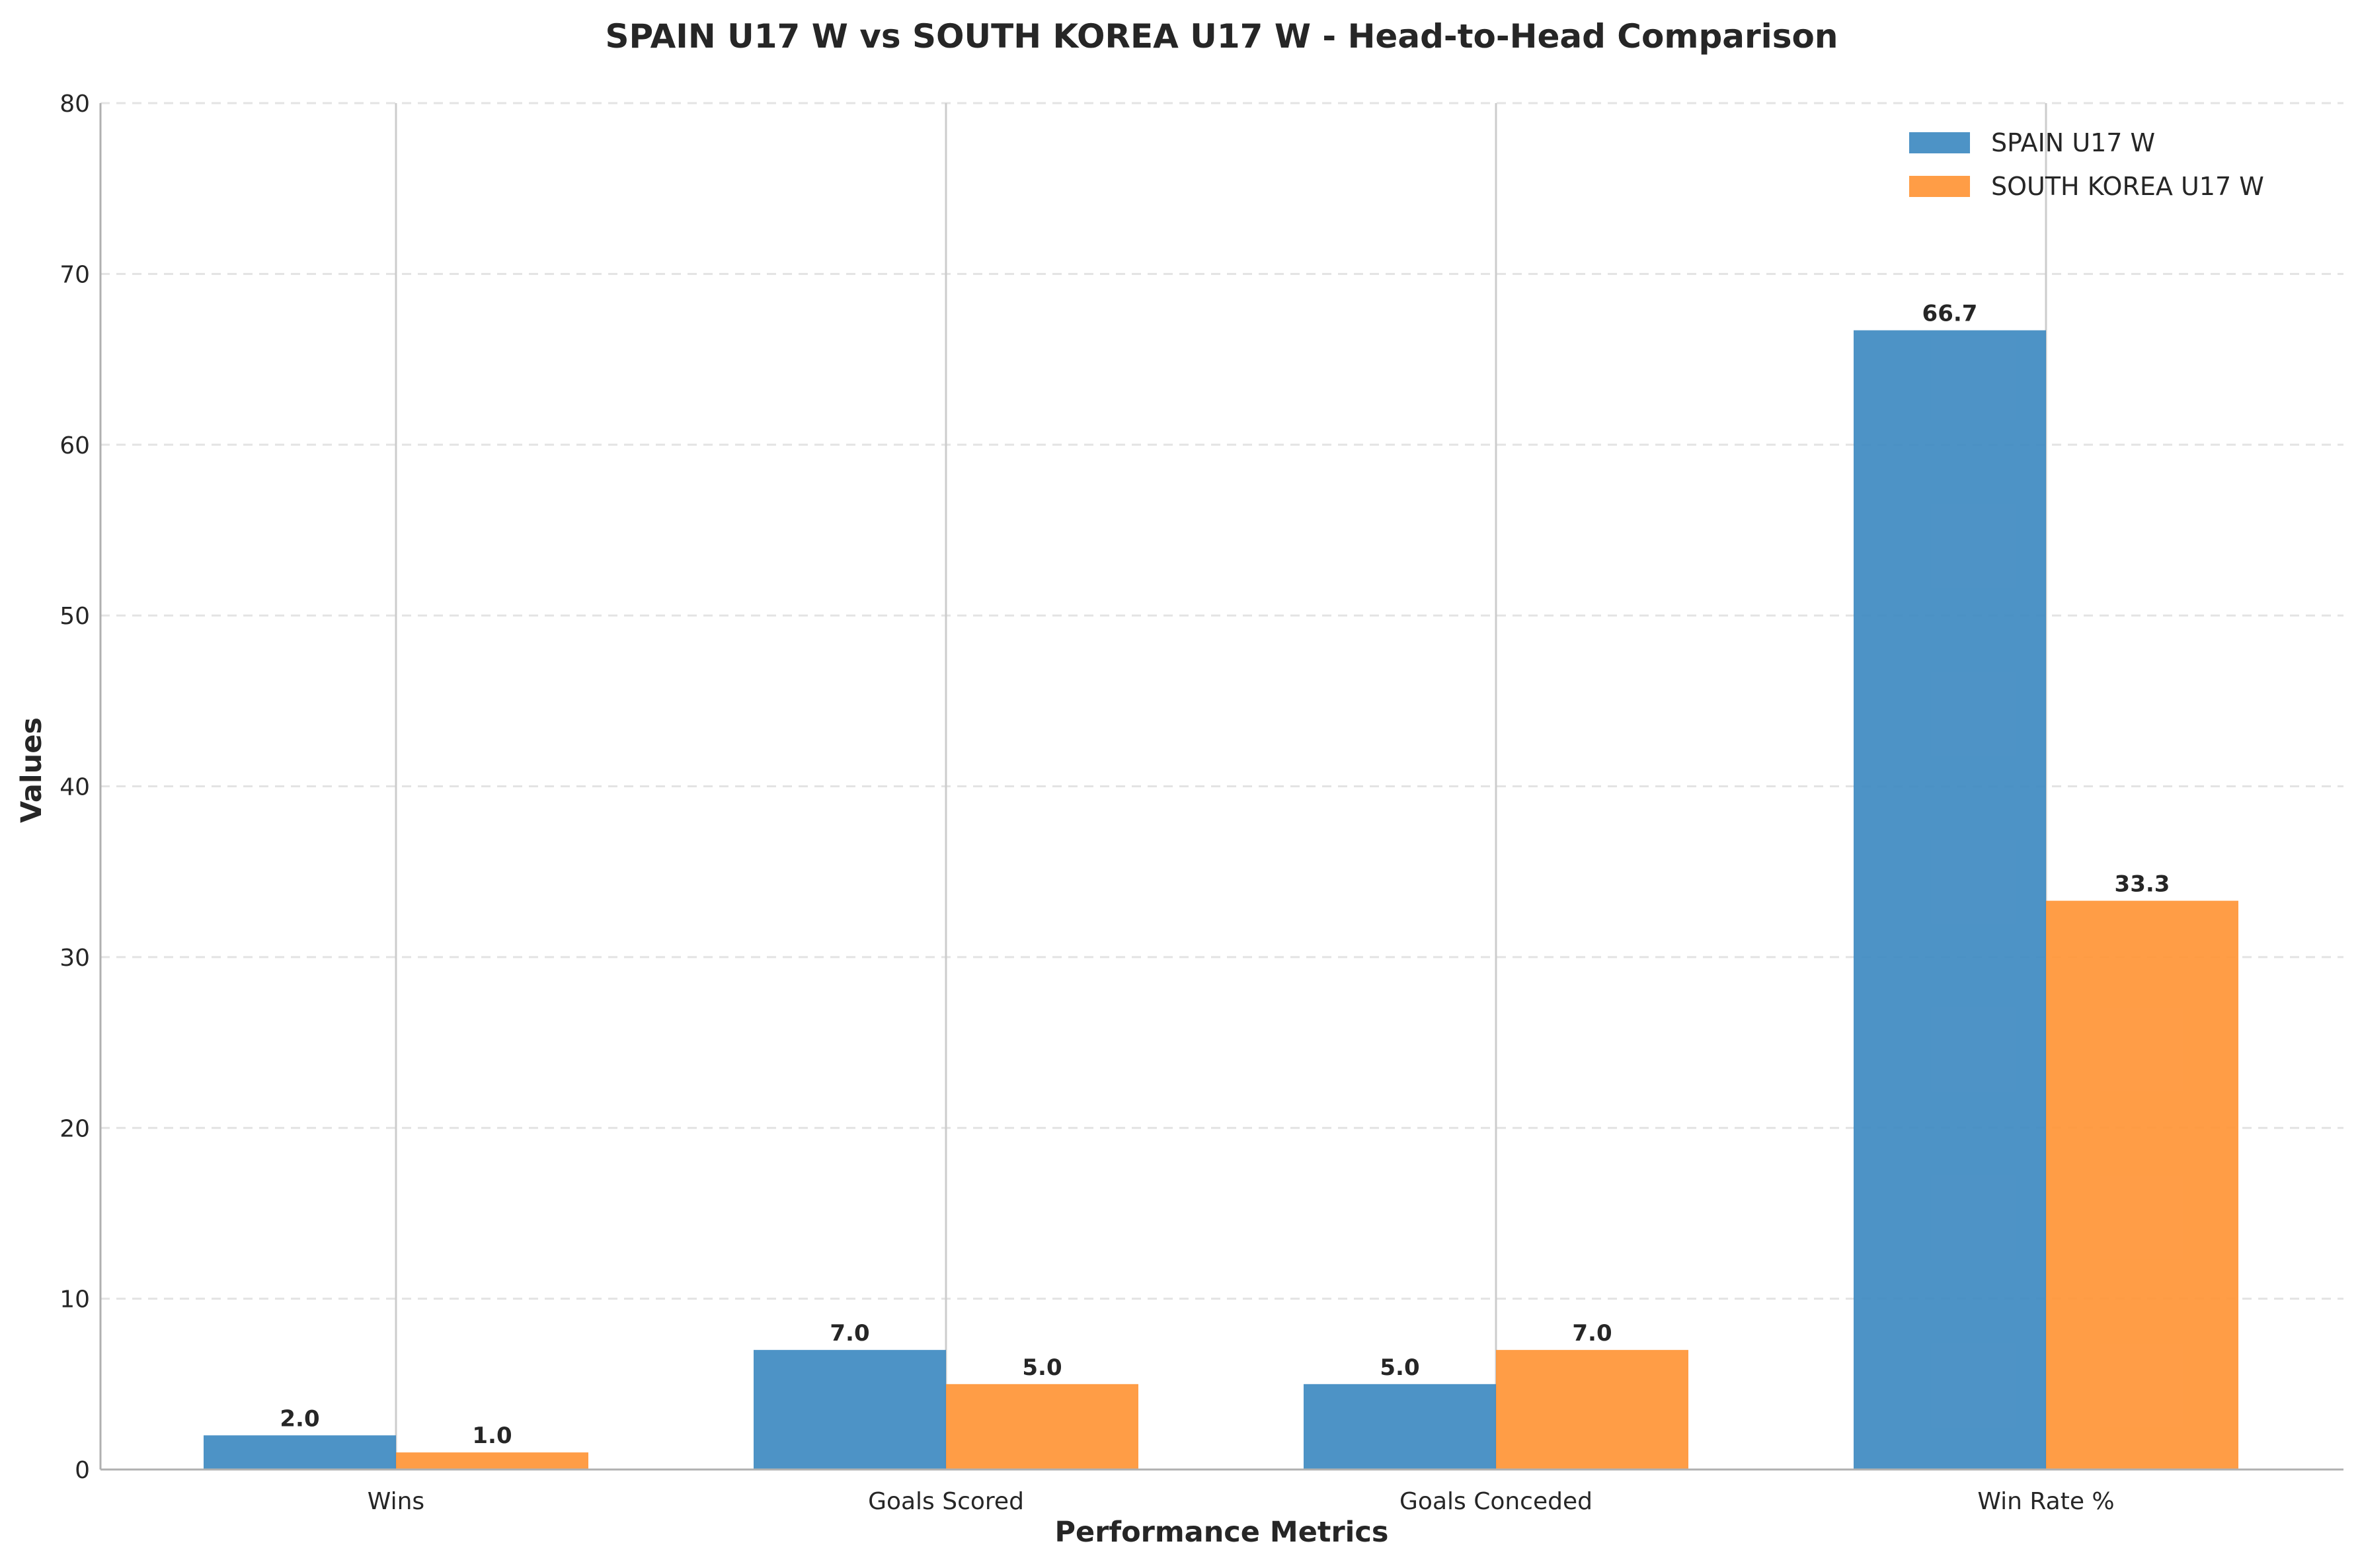  Describe the element at coordinates (74, 616) in the screenshot. I see `y-tick-label: 50` at that location.